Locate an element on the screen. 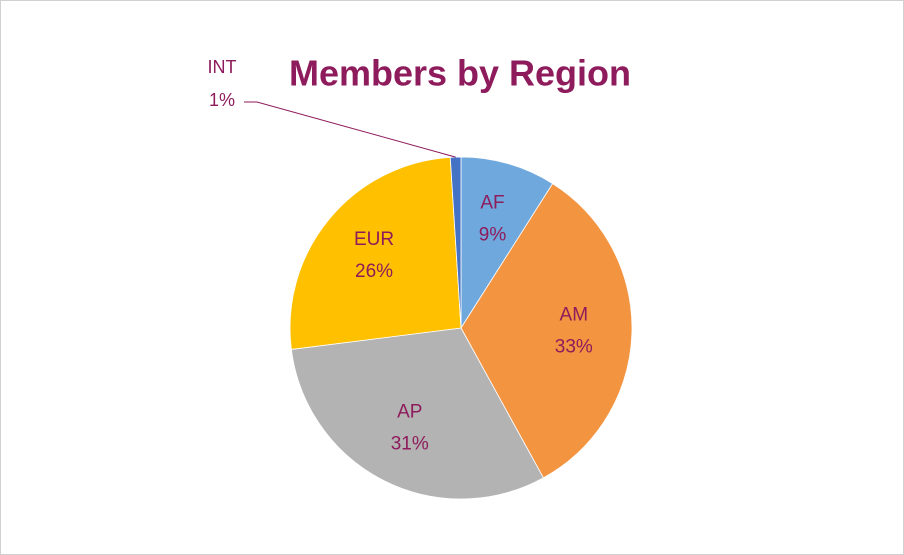 This screenshot has width=904, height=555. slice-category-label: INT is located at coordinates (222, 67).